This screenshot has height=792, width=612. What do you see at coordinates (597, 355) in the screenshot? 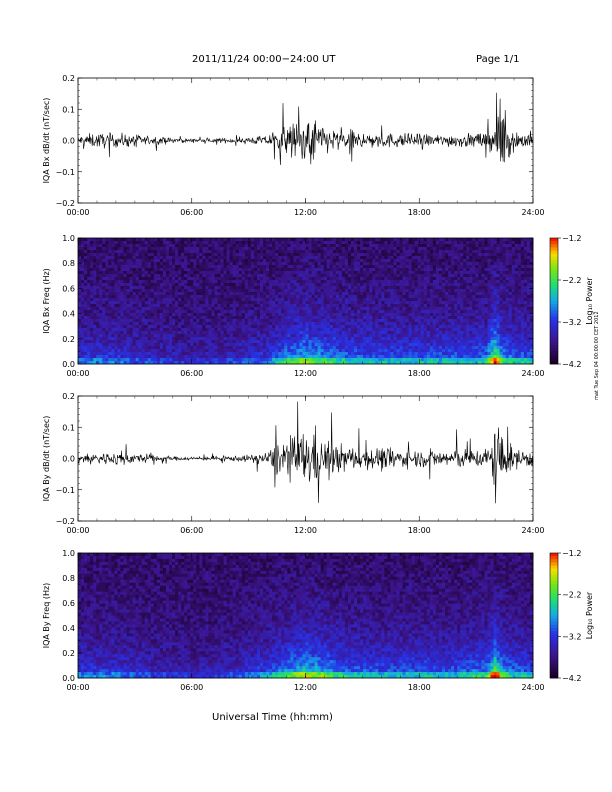
I see `side-stamp: mat Tue Sep 04 00:00:00 CET 2012` at bounding box center [597, 355].